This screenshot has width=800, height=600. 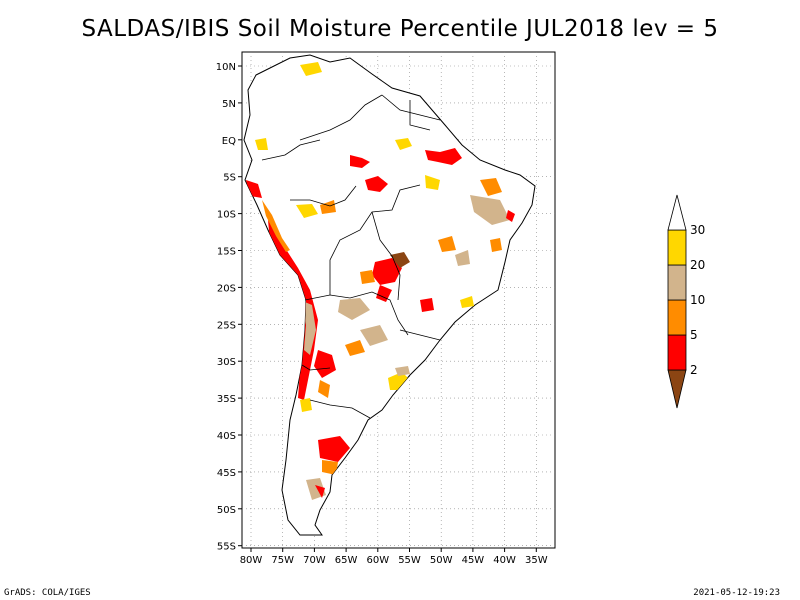 I want to click on lon-tick-label: 70W, so click(x=314, y=560).